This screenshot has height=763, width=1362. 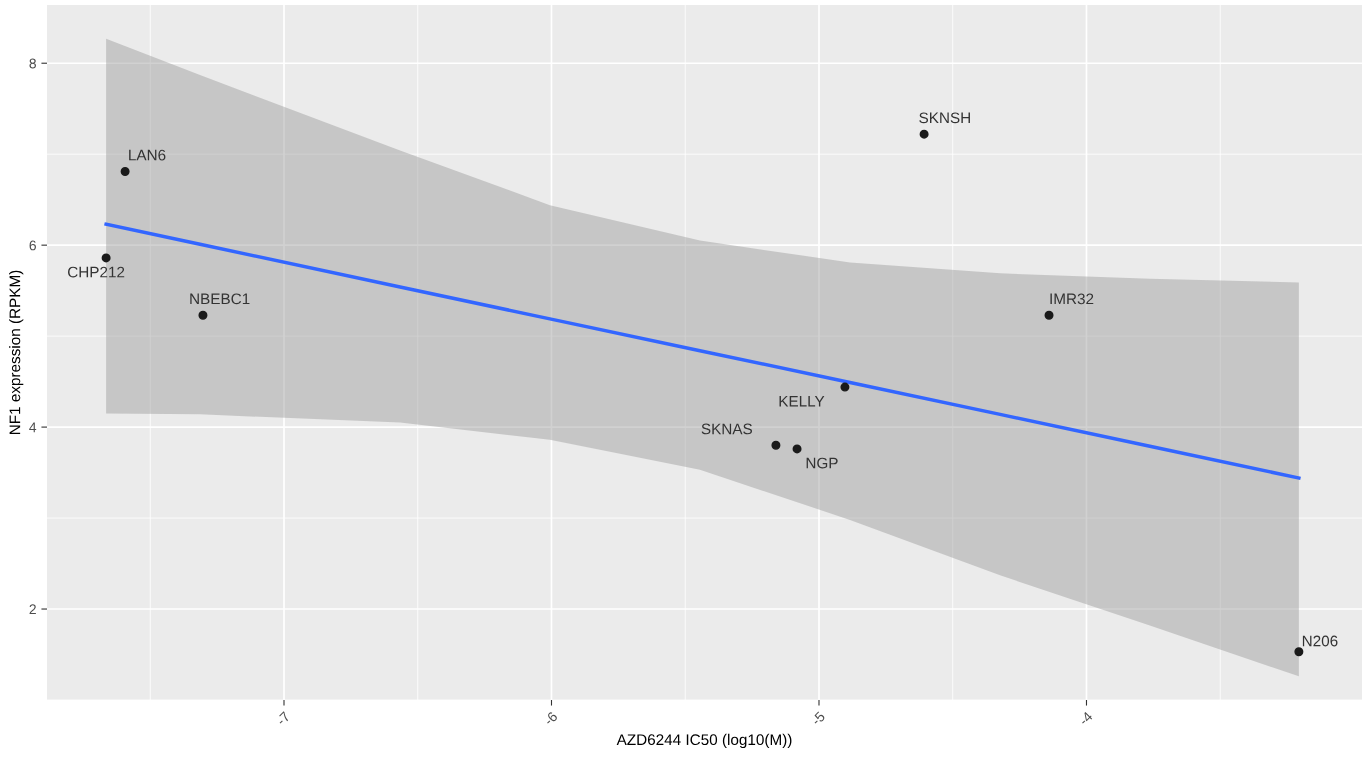 I want to click on y-tick-label: 2, so click(x=32, y=609).